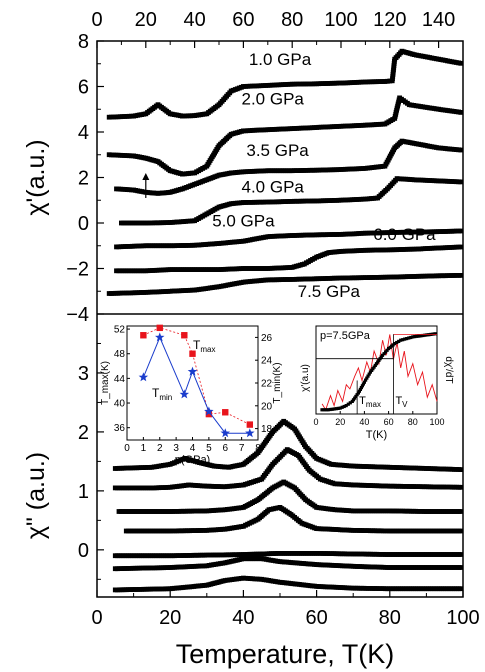 Image resolution: width=485 pixels, height=672 pixels. What do you see at coordinates (146, 176) in the screenshot?
I see `arrow-head` at bounding box center [146, 176].